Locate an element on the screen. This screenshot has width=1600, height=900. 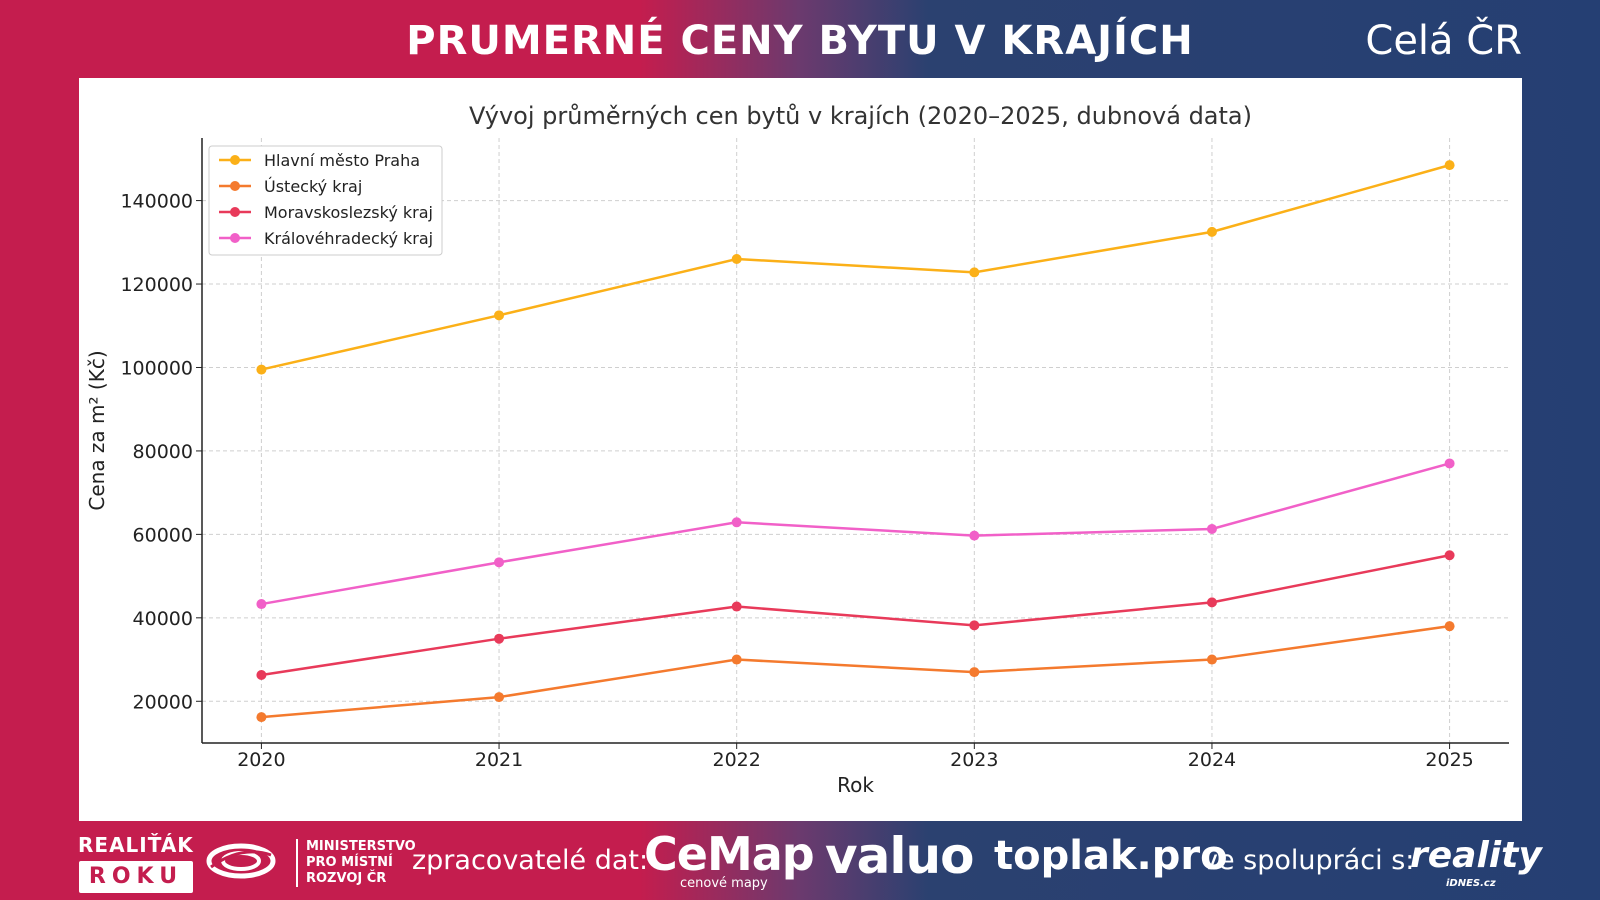
ministry-line: PRO MÍSTNÍ is located at coordinates (349, 862).